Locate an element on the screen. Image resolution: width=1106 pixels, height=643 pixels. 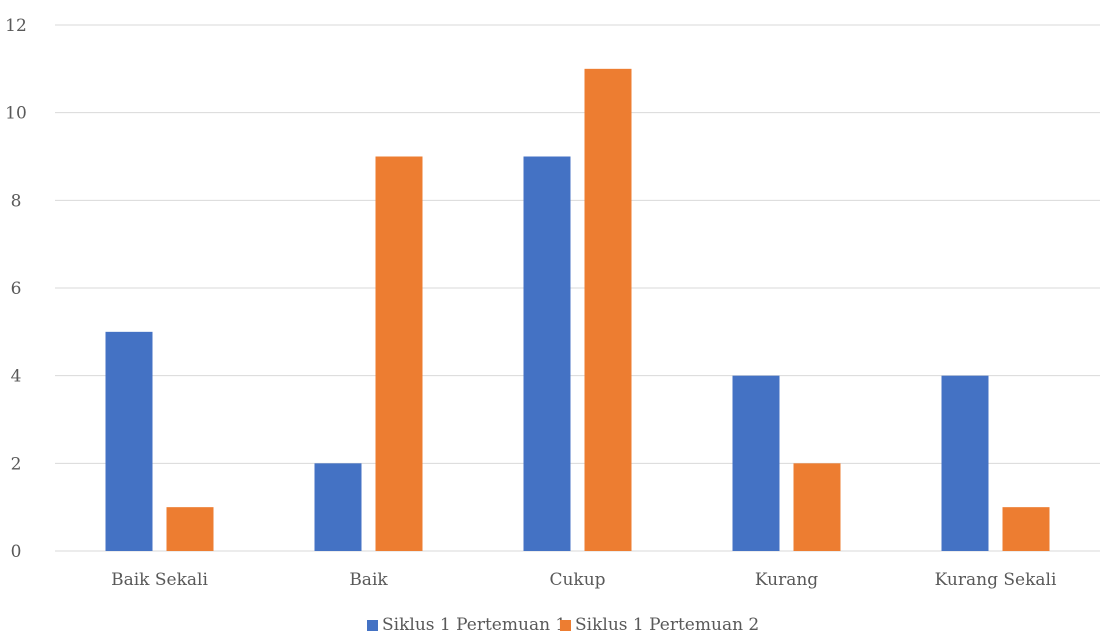
y-tick-label: 2 is located at coordinates (16, 464).